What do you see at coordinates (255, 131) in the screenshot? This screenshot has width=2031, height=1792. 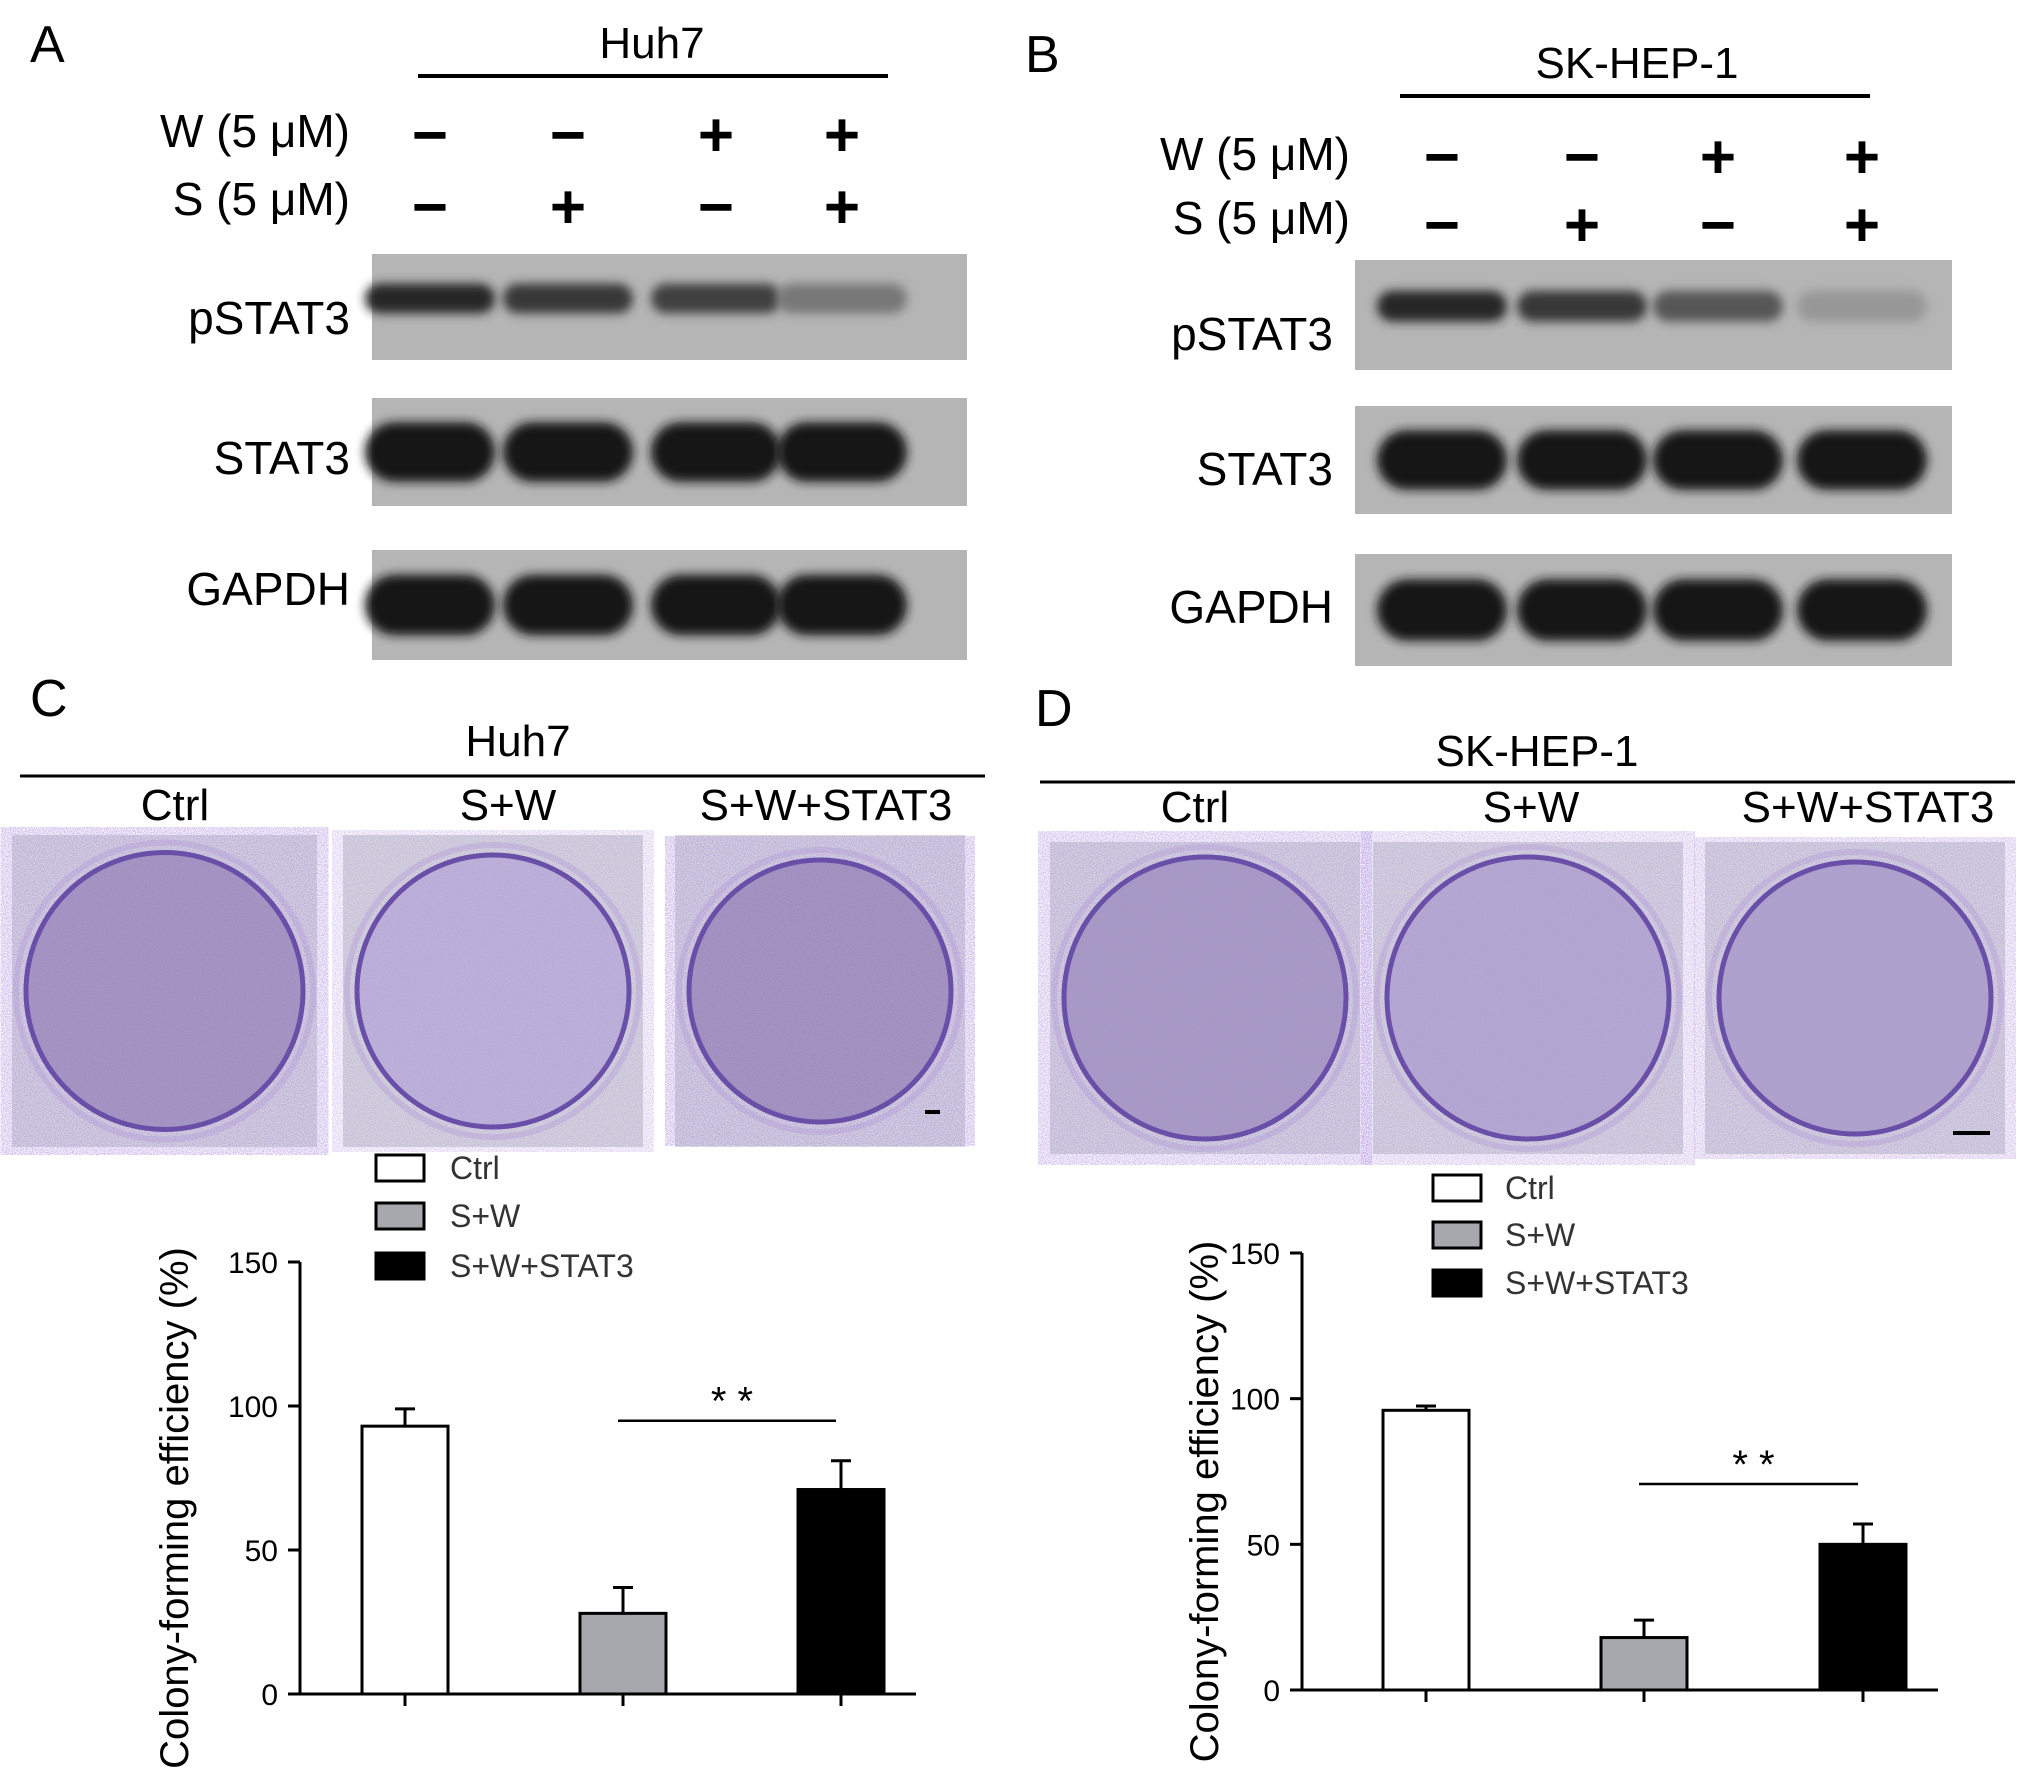 I see `panel-a-w-label: W (5 μM)` at bounding box center [255, 131].